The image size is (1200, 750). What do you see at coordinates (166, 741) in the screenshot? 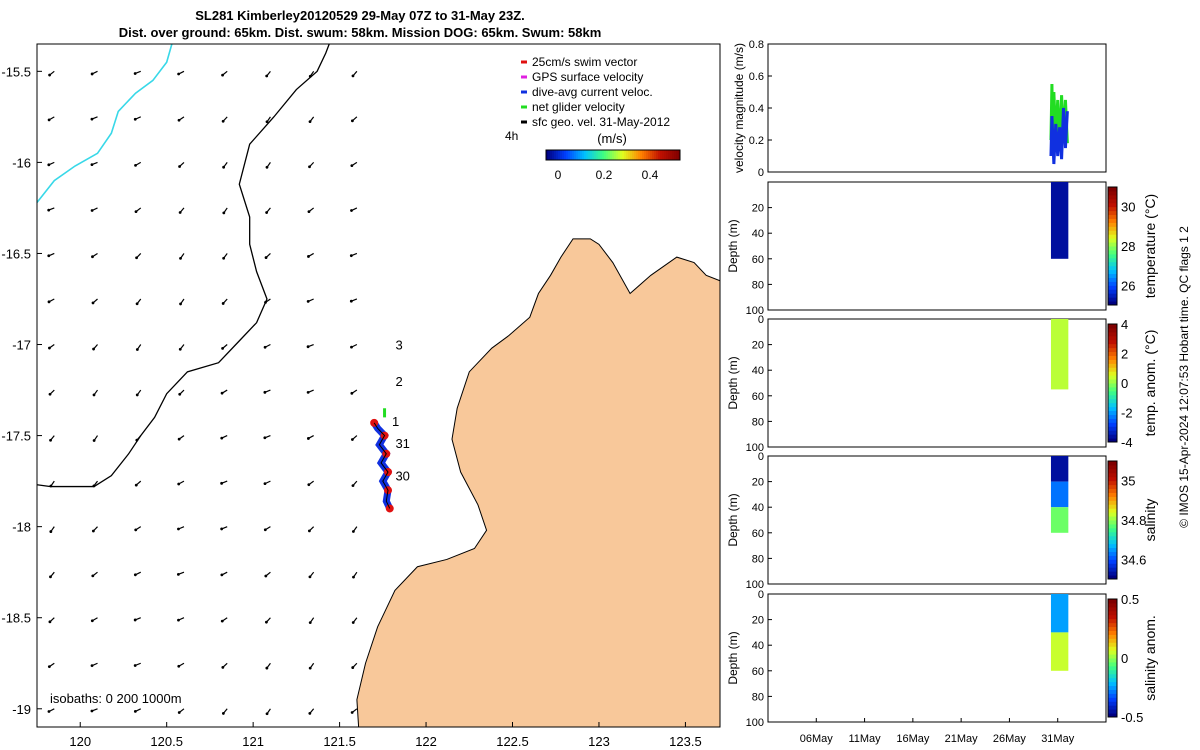
I see `map-x-tick-label: 120.5` at bounding box center [166, 741].